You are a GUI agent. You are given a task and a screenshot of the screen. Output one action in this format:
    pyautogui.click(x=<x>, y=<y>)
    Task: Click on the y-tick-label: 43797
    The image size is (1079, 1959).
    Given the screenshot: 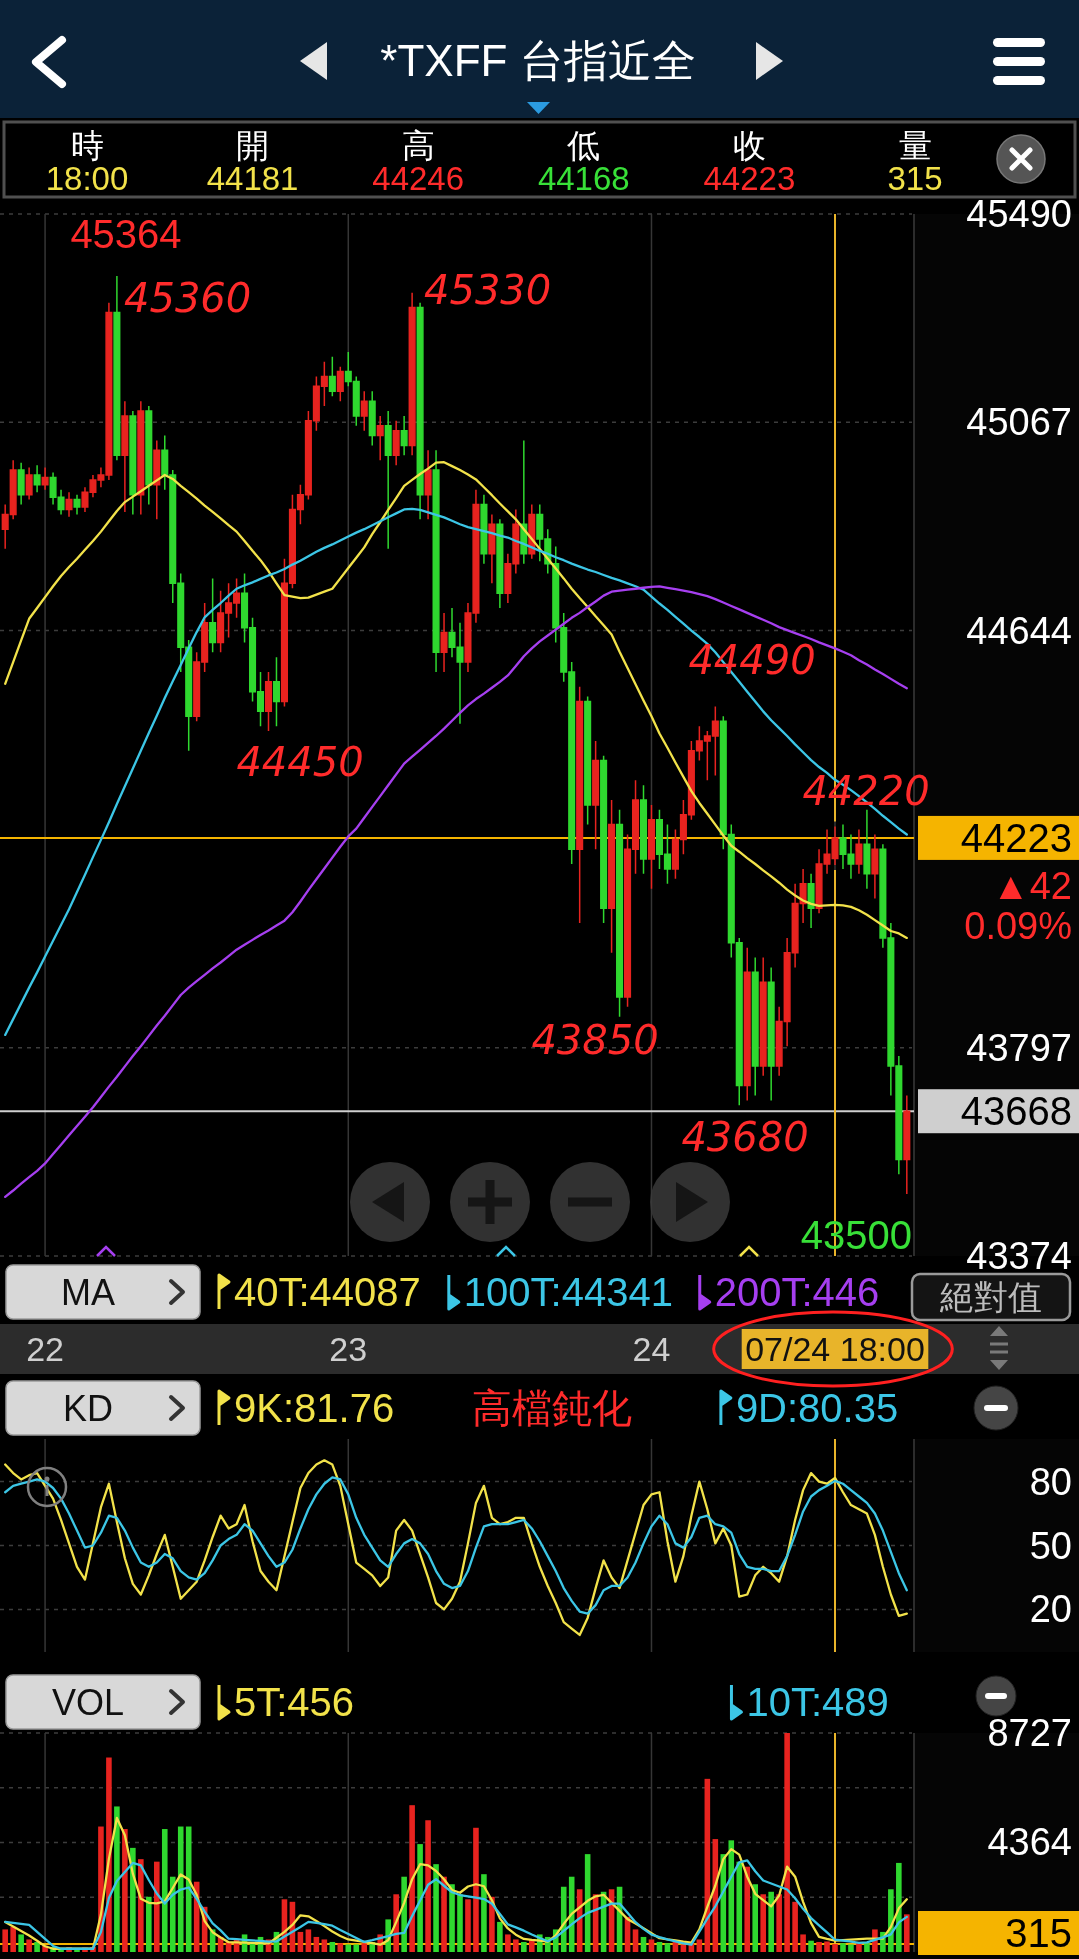 What is the action you would take?
    pyautogui.click(x=1019, y=1047)
    